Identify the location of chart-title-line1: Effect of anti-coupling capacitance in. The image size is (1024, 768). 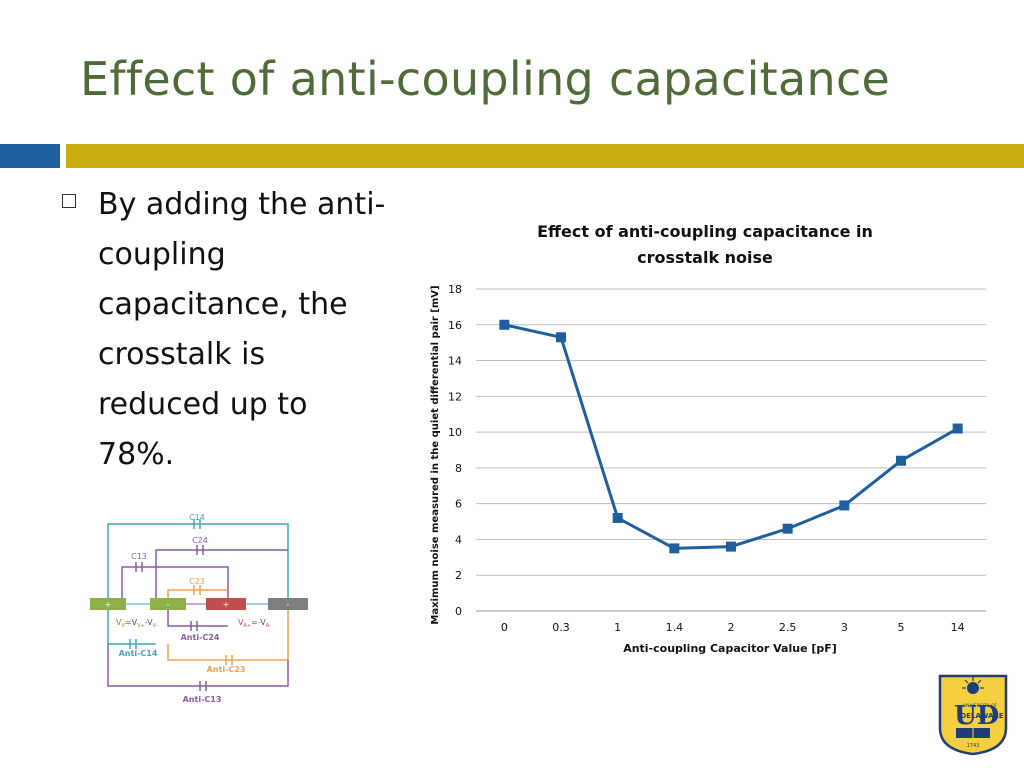
(705, 231).